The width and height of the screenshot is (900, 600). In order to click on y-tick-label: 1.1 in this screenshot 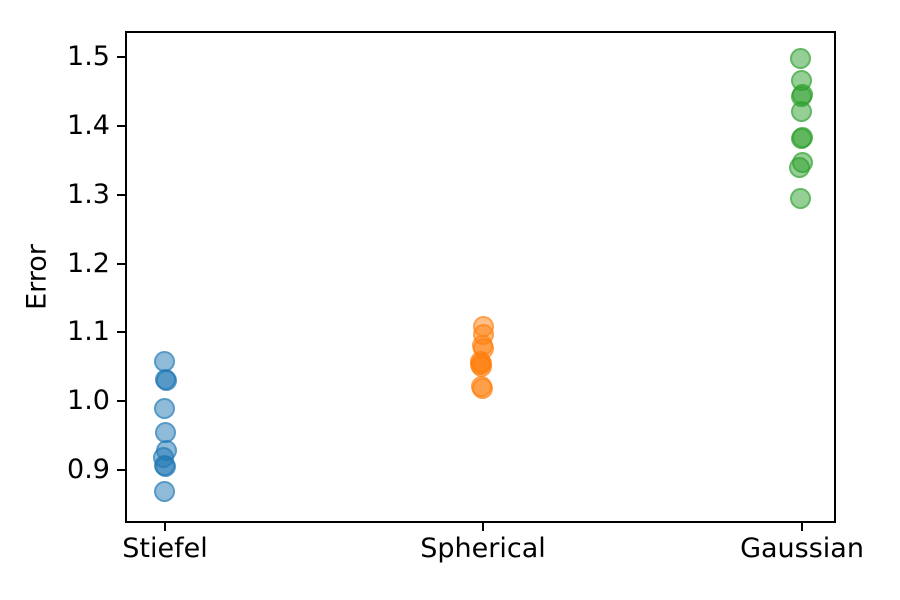, I will do `click(88, 332)`.